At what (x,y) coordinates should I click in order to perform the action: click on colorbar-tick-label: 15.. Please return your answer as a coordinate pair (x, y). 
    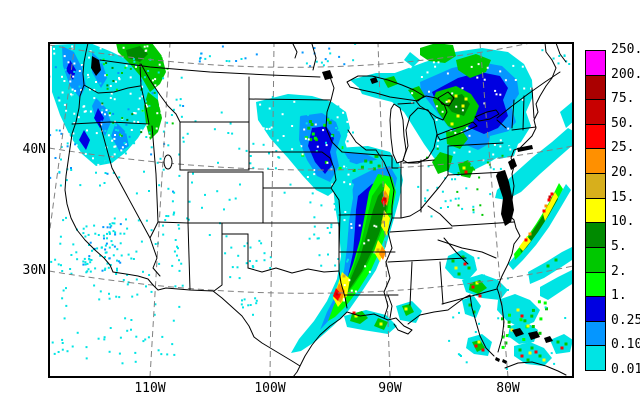
    Looking at the image, I should click on (623, 197).